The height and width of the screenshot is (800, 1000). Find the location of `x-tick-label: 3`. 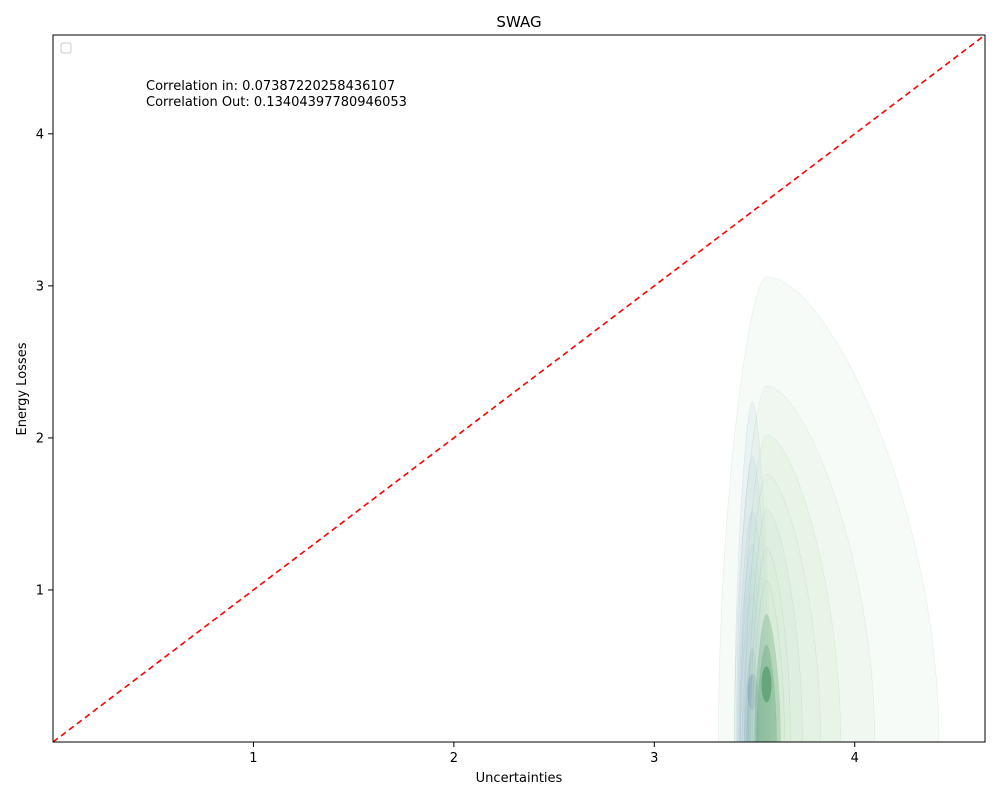

x-tick-label: 3 is located at coordinates (654, 758).